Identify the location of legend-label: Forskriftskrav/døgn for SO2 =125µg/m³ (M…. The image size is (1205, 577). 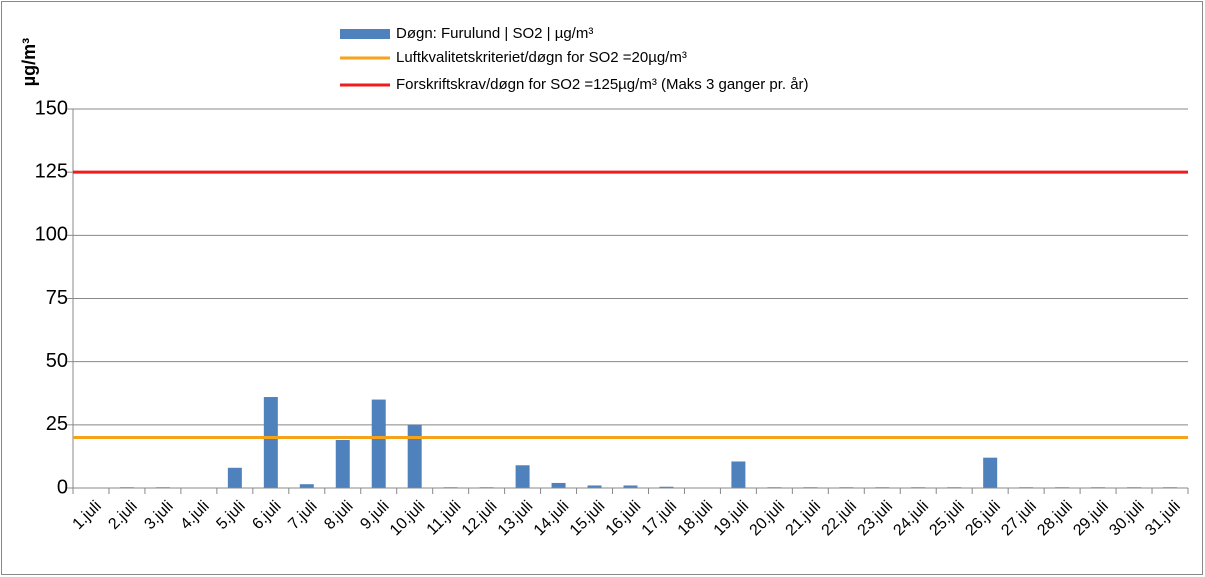
(602, 84).